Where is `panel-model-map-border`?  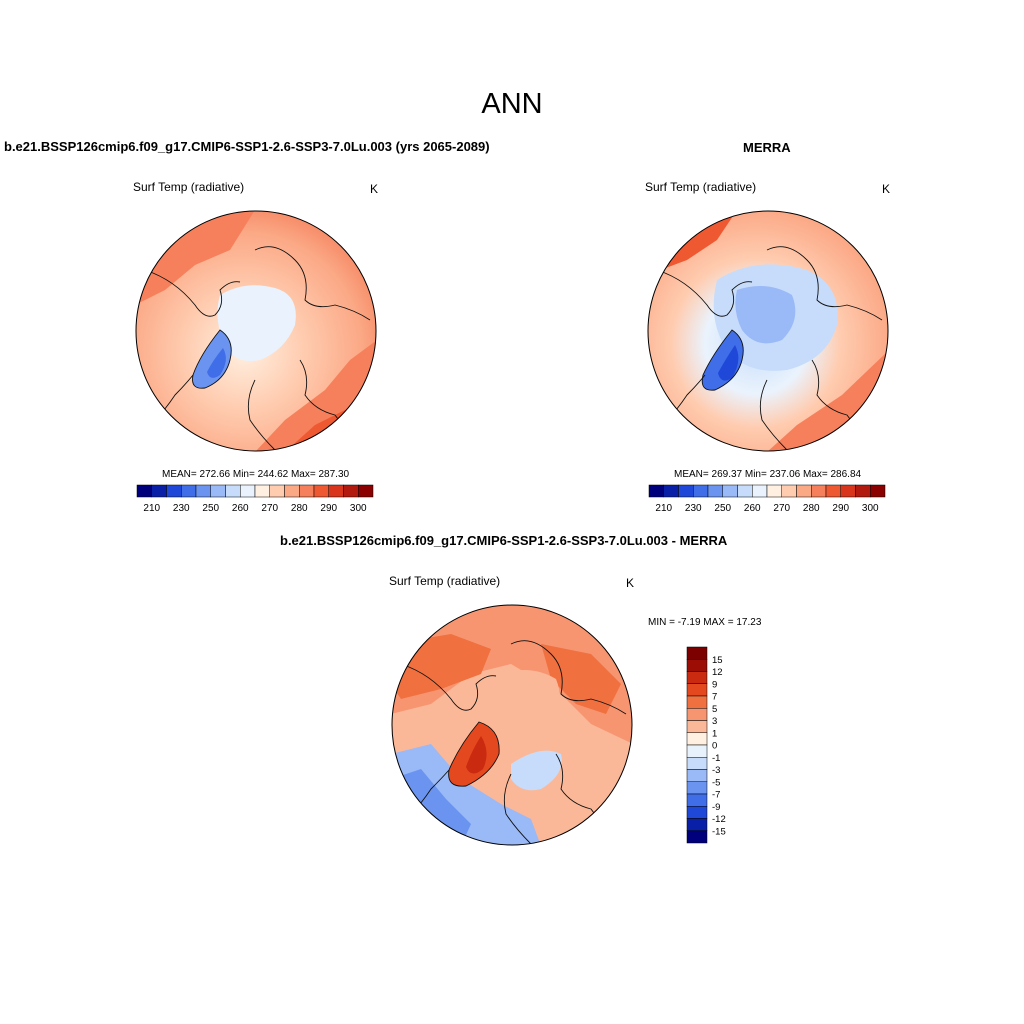
panel-model-map-border is located at coordinates (256, 331).